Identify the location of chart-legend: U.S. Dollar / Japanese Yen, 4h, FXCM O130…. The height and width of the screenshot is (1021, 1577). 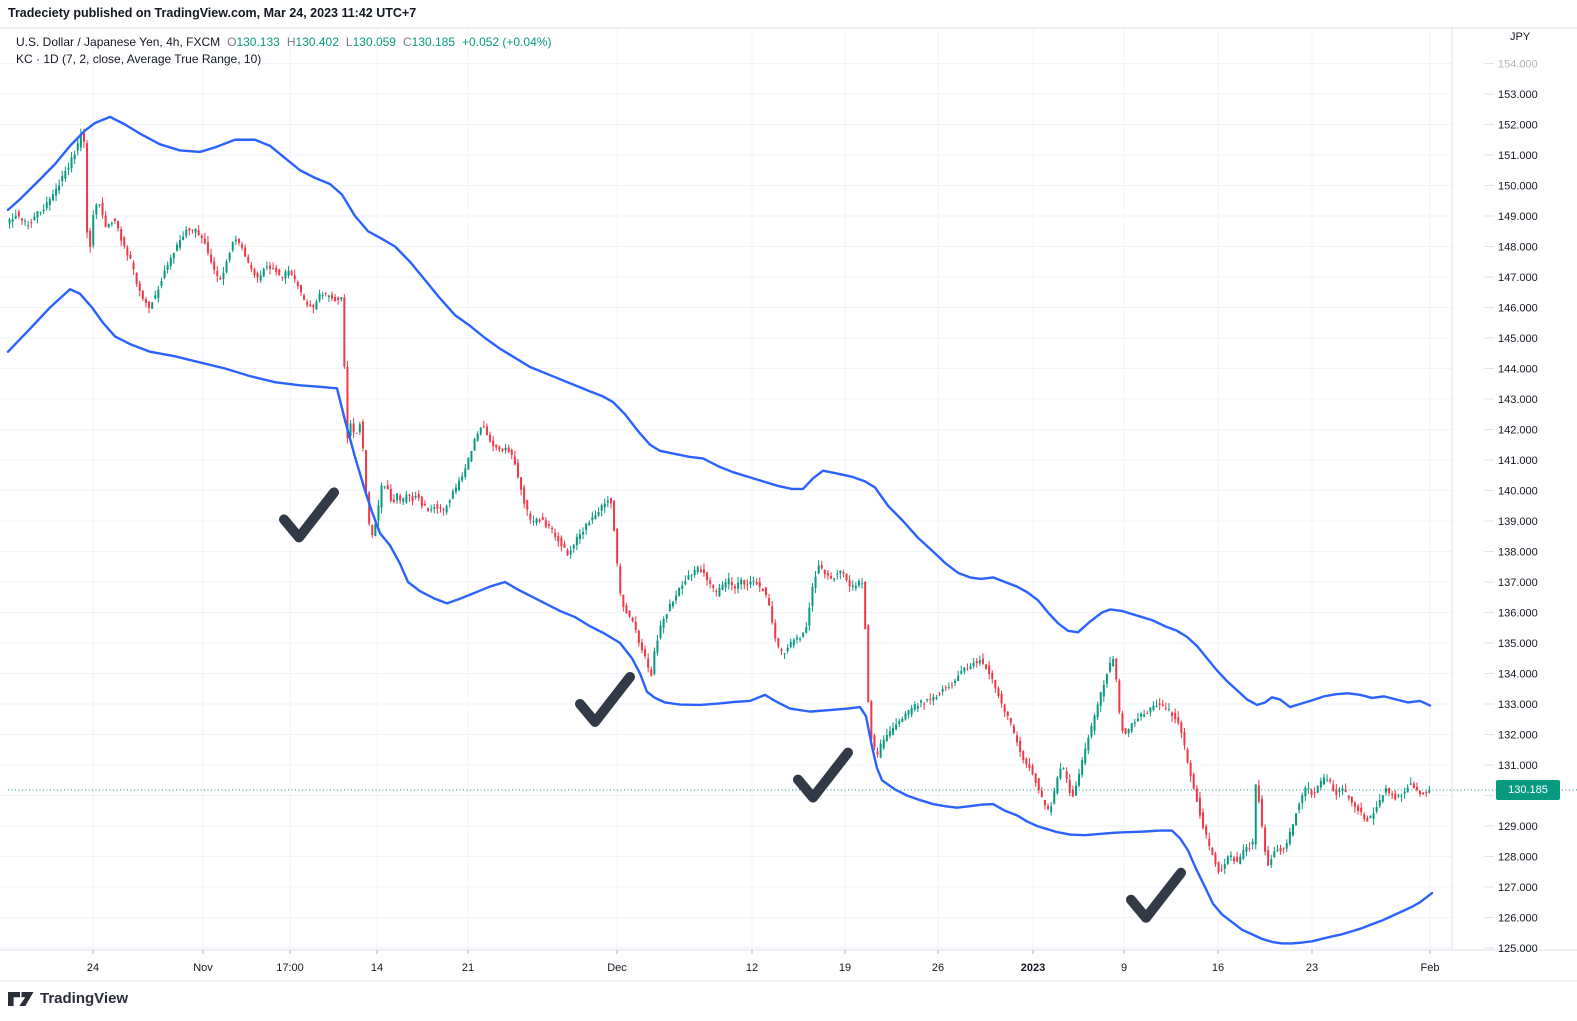
(283, 51).